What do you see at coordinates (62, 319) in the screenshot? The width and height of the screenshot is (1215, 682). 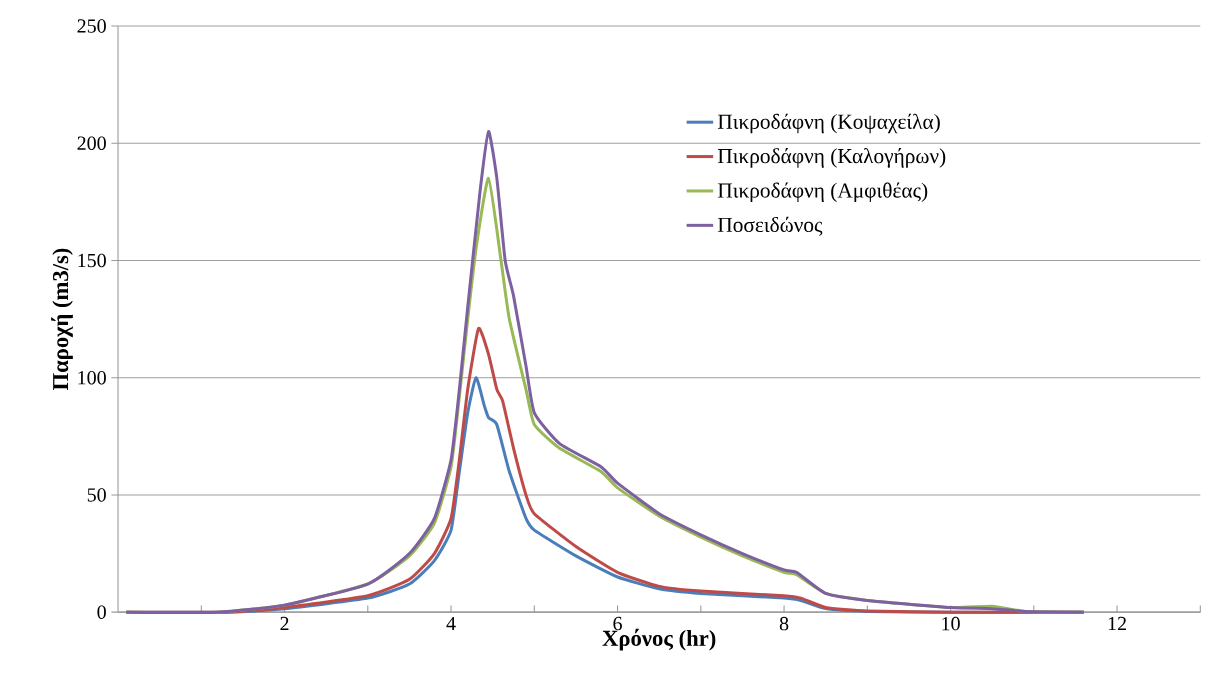 I see `y-axis-title: Παροχή (m3/s)` at bounding box center [62, 319].